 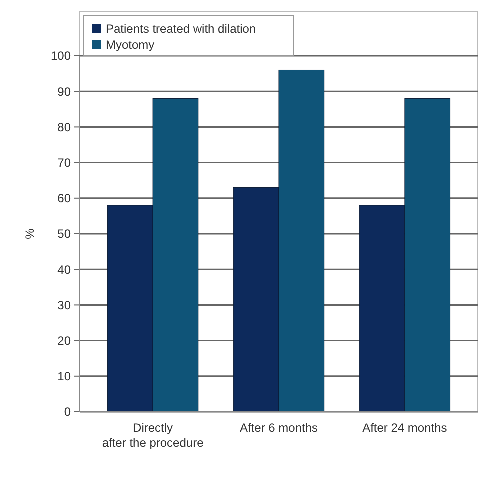 I want to click on y-tick-label: 70, so click(x=65, y=163).